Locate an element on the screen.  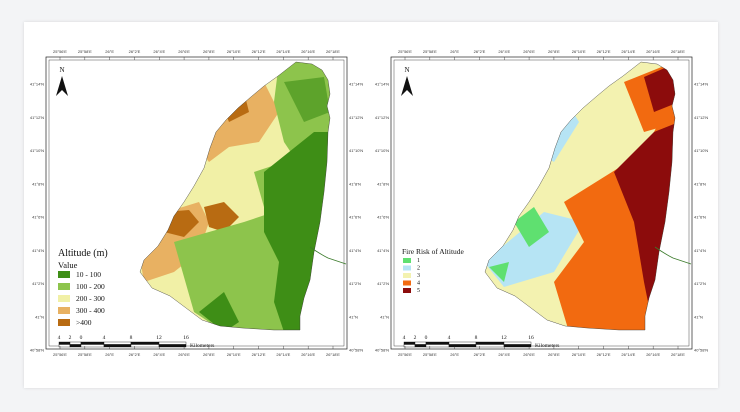
scale-tick-4: 4 is located at coordinates (449, 338).